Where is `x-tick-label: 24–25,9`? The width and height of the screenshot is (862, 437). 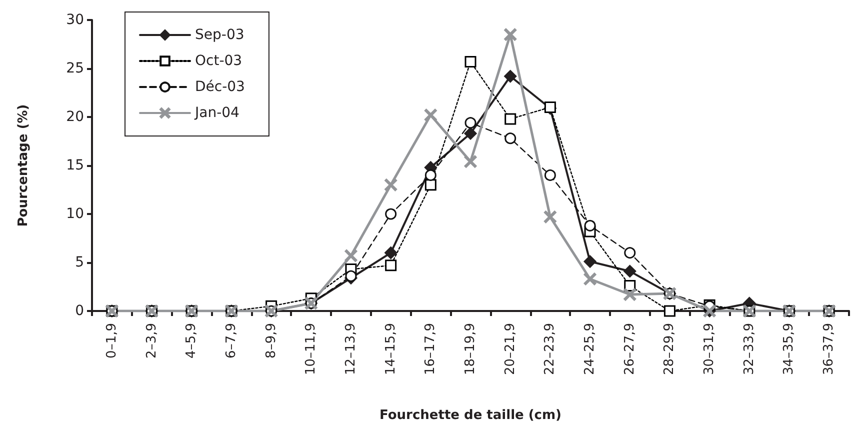
x-tick-label: 24–25,9 is located at coordinates (590, 349).